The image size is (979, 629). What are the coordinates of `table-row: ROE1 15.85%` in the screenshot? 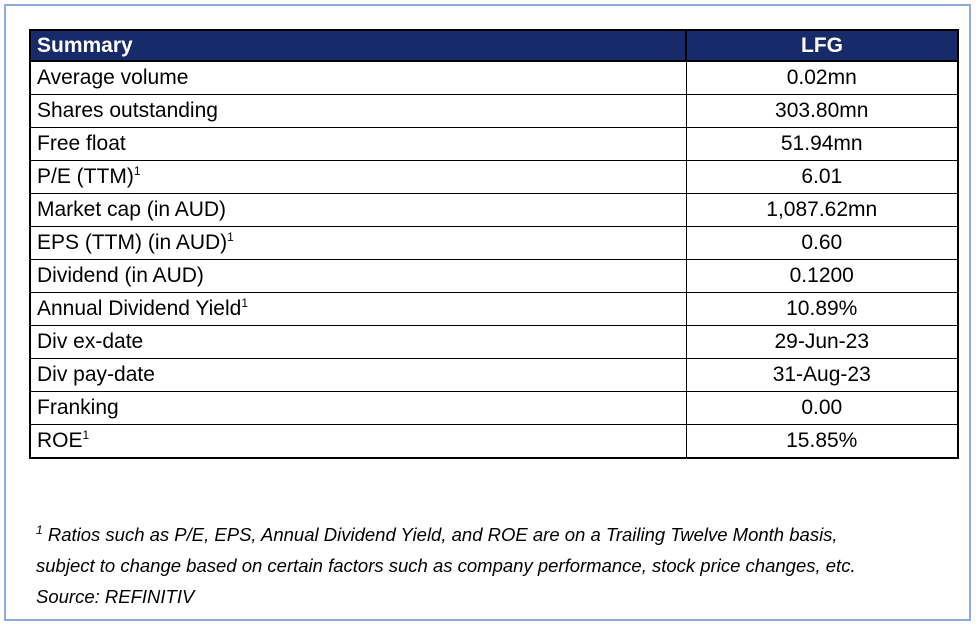 It's located at (494, 441).